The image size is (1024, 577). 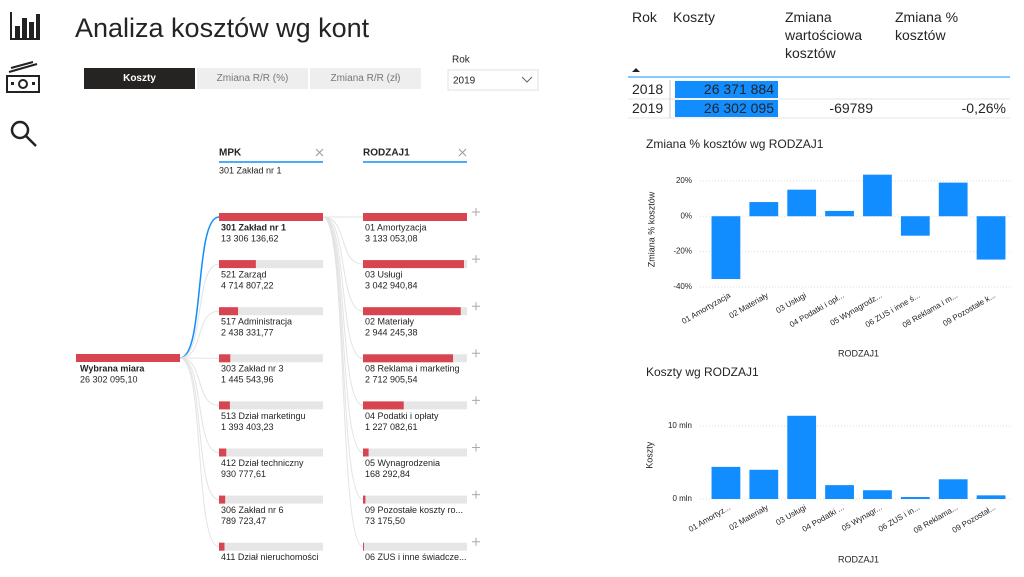 I want to click on node-label: 08 Reklama i marketing, so click(x=412, y=369).